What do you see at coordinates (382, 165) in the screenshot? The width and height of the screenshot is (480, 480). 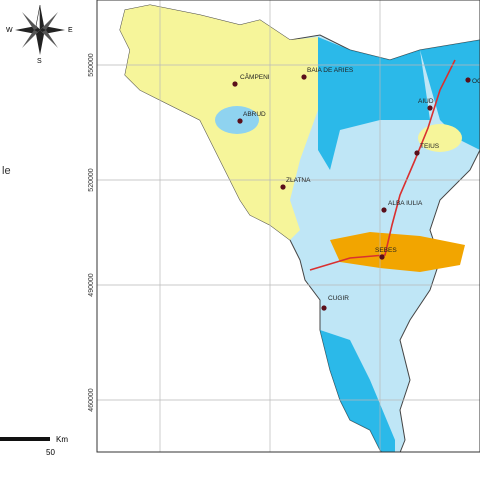 I see `road` at bounding box center [382, 165].